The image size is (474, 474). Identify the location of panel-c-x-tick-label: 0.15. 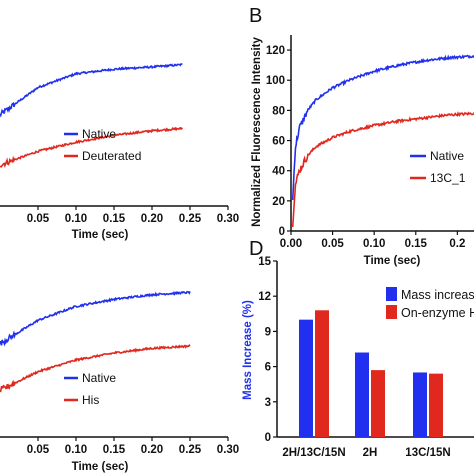
(114, 450).